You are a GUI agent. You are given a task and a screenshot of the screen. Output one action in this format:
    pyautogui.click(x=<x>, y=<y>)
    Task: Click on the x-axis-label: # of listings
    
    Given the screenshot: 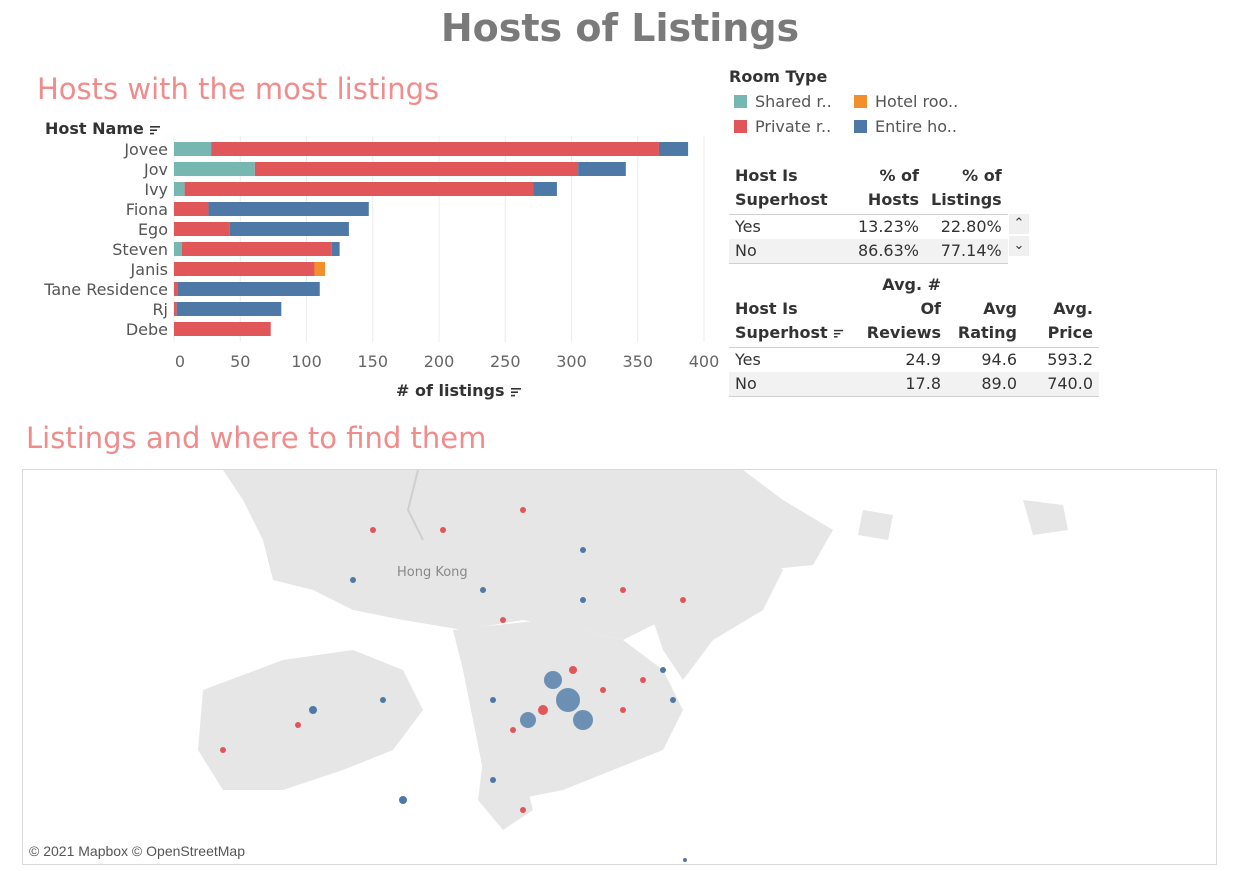 What is the action you would take?
    pyautogui.click(x=450, y=390)
    